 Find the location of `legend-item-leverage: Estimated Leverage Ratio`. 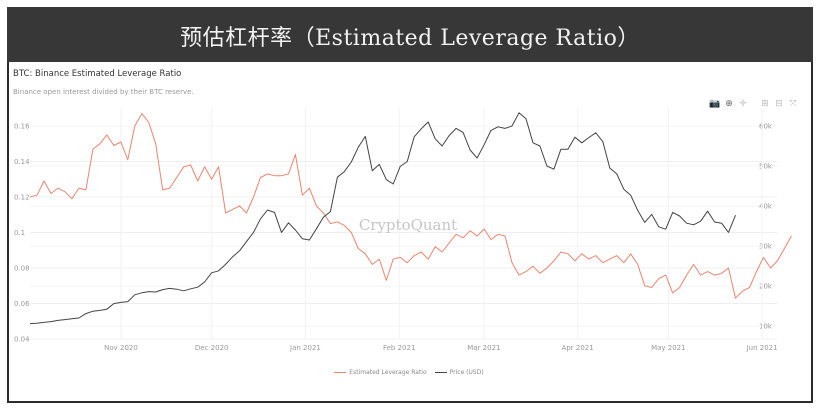

legend-item-leverage: Estimated Leverage Ratio is located at coordinates (380, 372).